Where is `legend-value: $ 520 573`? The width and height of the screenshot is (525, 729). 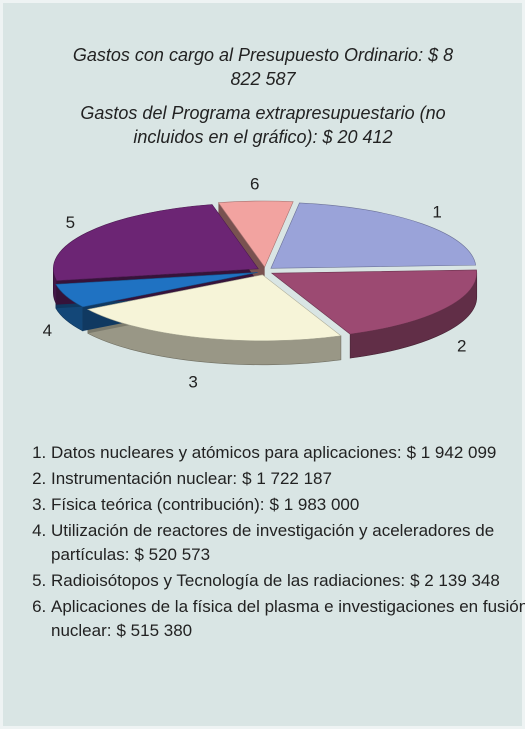 legend-value: $ 520 573 is located at coordinates (172, 554).